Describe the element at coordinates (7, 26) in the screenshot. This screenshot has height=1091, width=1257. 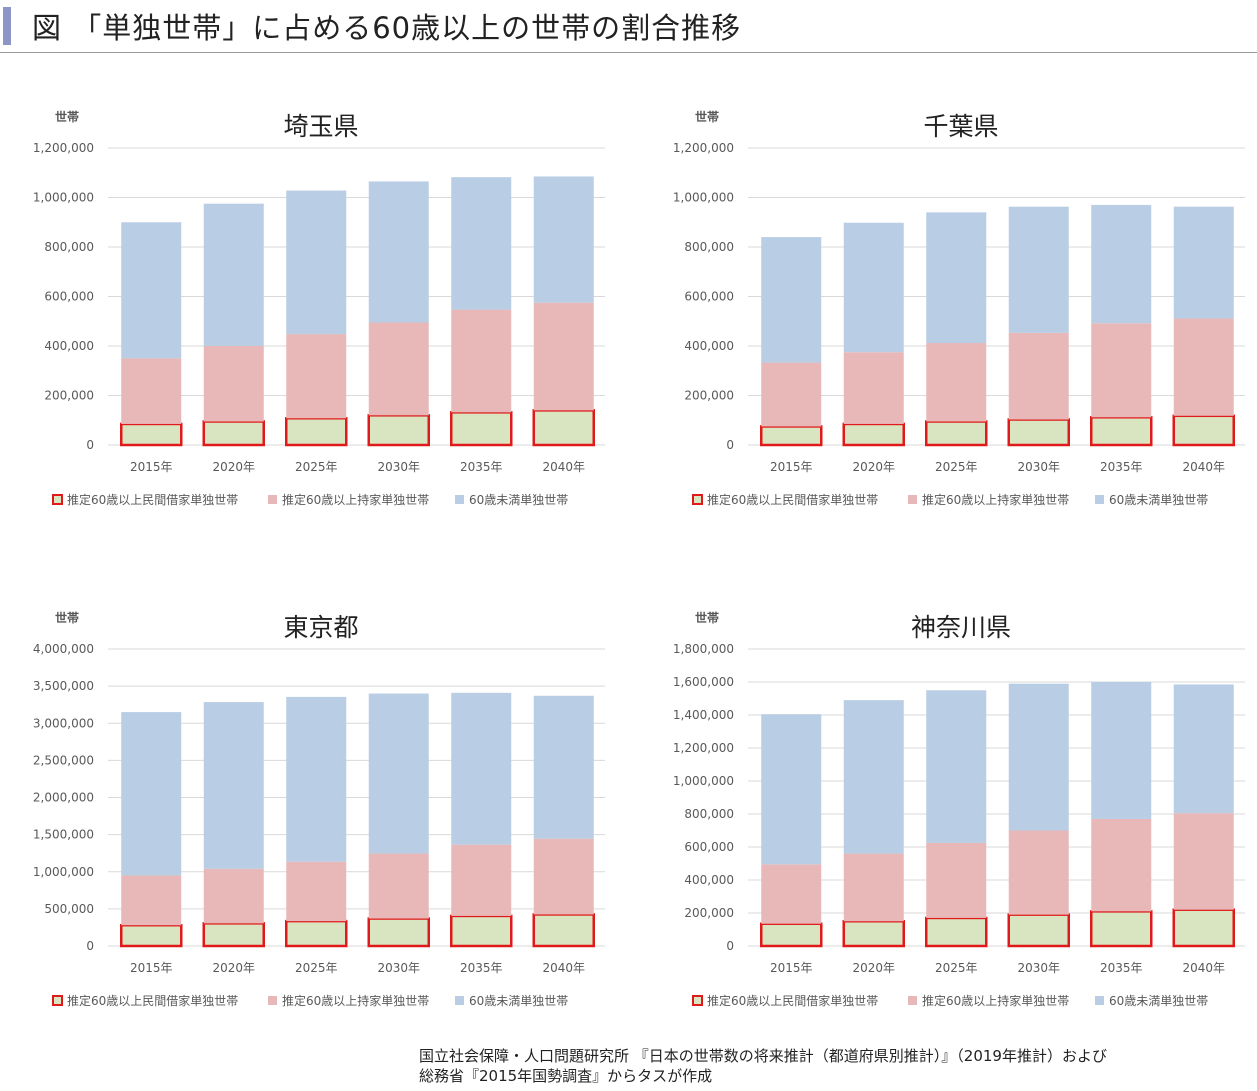
I see `header-accent-bar` at that location.